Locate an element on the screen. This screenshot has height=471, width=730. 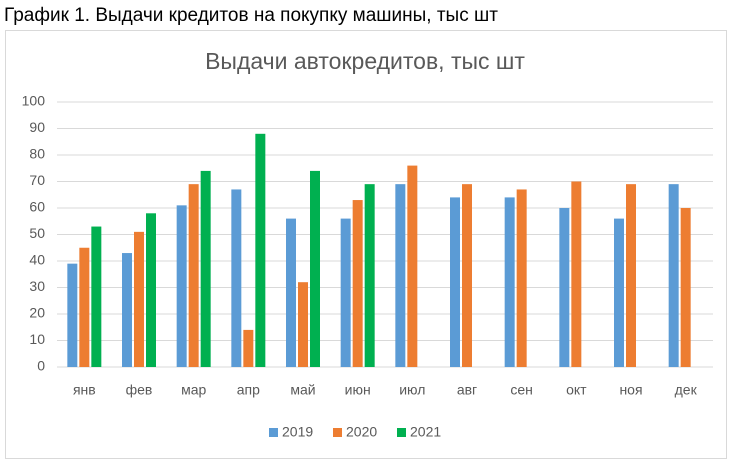
legend-label: 2019 is located at coordinates (297, 432).